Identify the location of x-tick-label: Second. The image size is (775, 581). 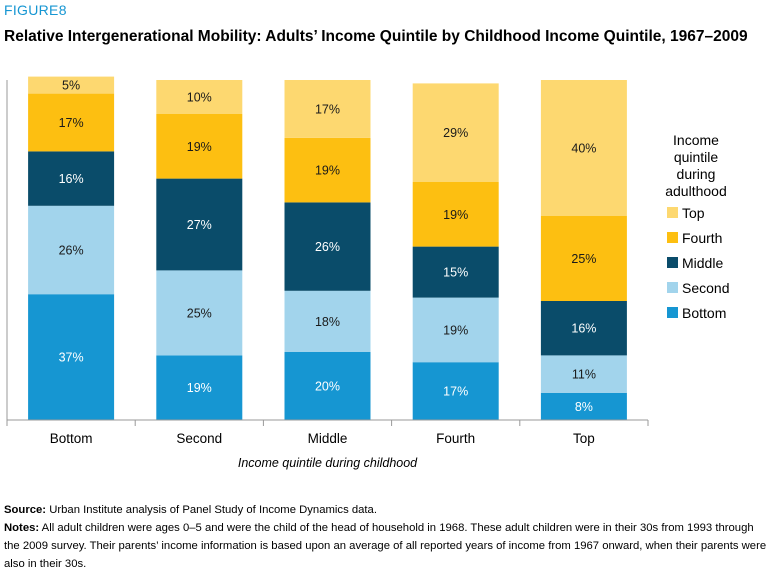
(199, 438).